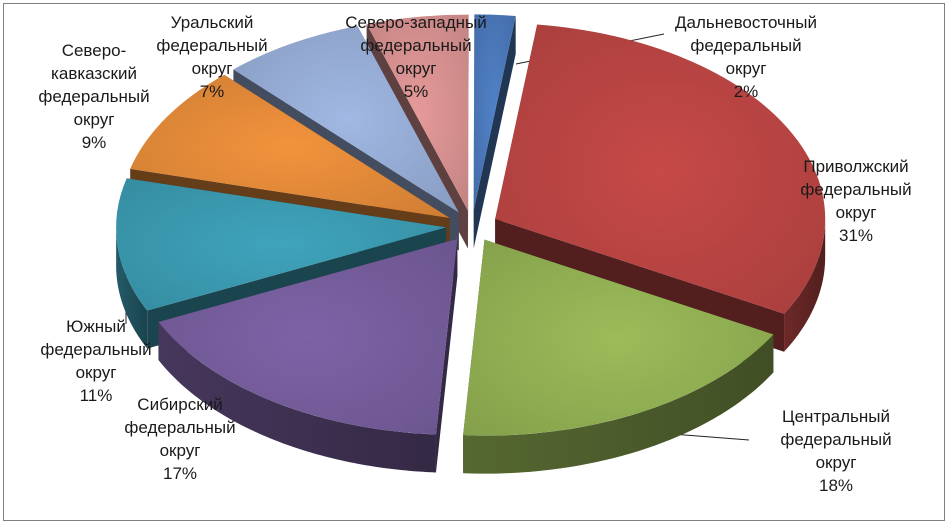  What do you see at coordinates (346, 119) in the screenshot?
I see `slice-уральский-федеральный-округ` at bounding box center [346, 119].